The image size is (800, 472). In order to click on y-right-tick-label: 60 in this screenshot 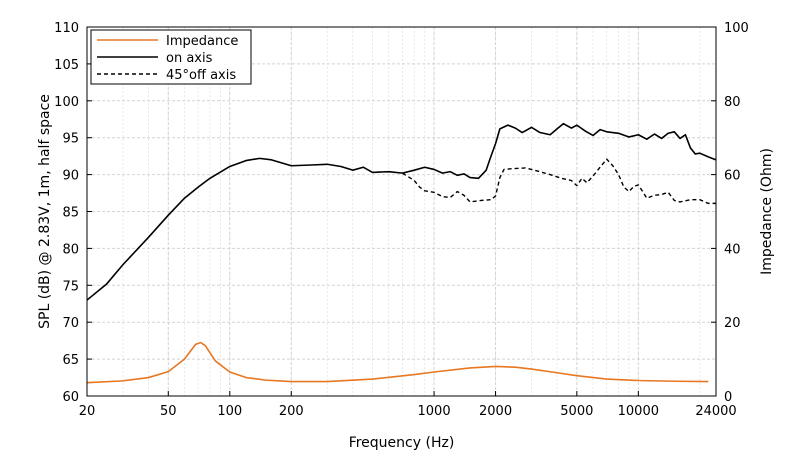, I will do `click(732, 176)`.